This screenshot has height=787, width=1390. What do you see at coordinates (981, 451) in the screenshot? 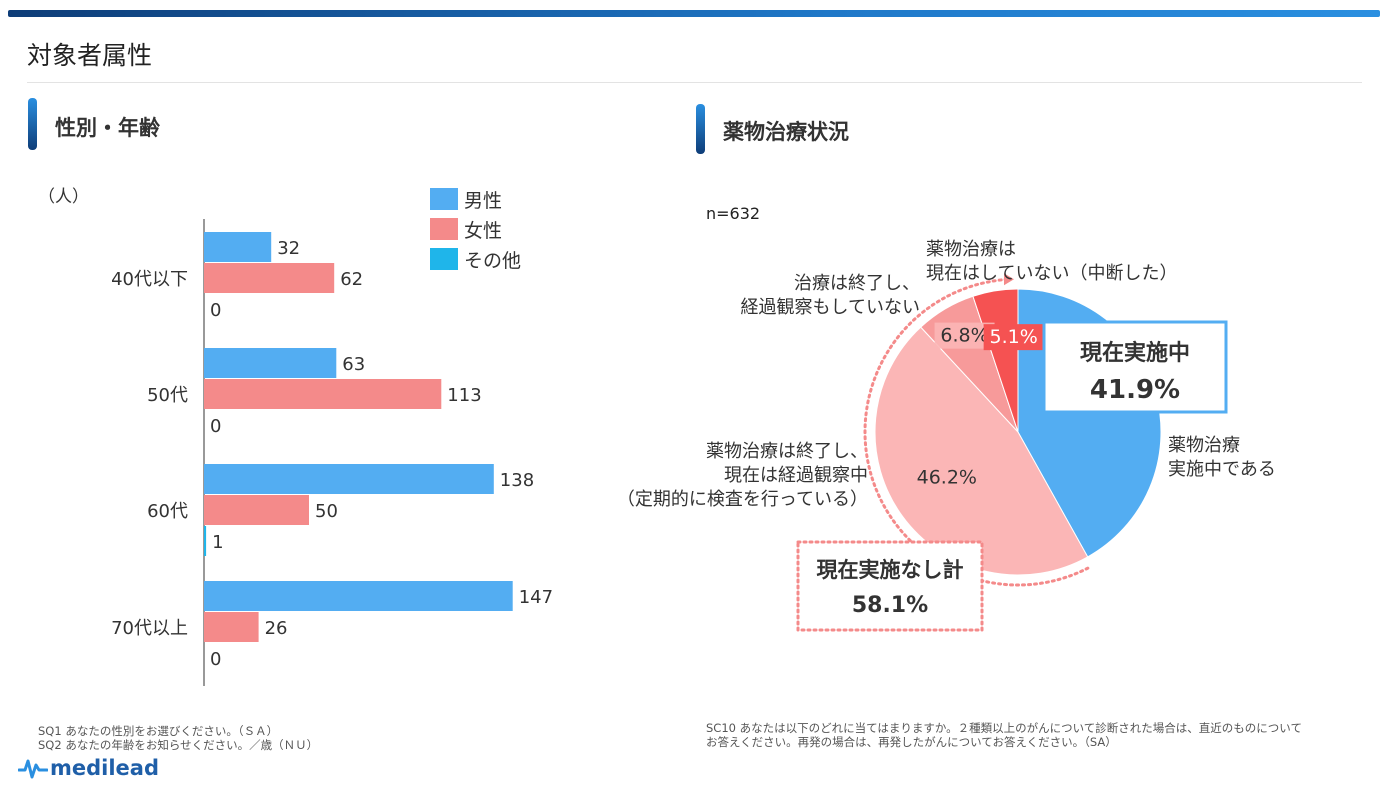
I see `pie-slice-observation` at bounding box center [981, 451].